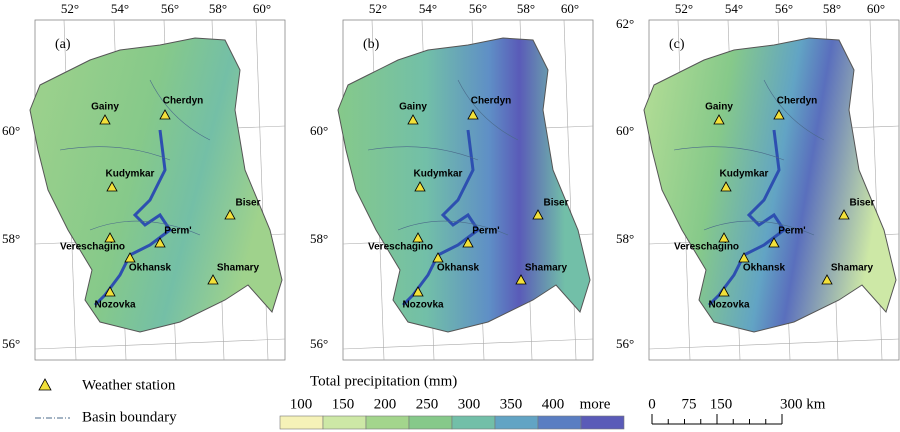 This screenshot has height=432, width=900. Describe the element at coordinates (129, 385) in the screenshot. I see `legend-station: Weather station` at that location.